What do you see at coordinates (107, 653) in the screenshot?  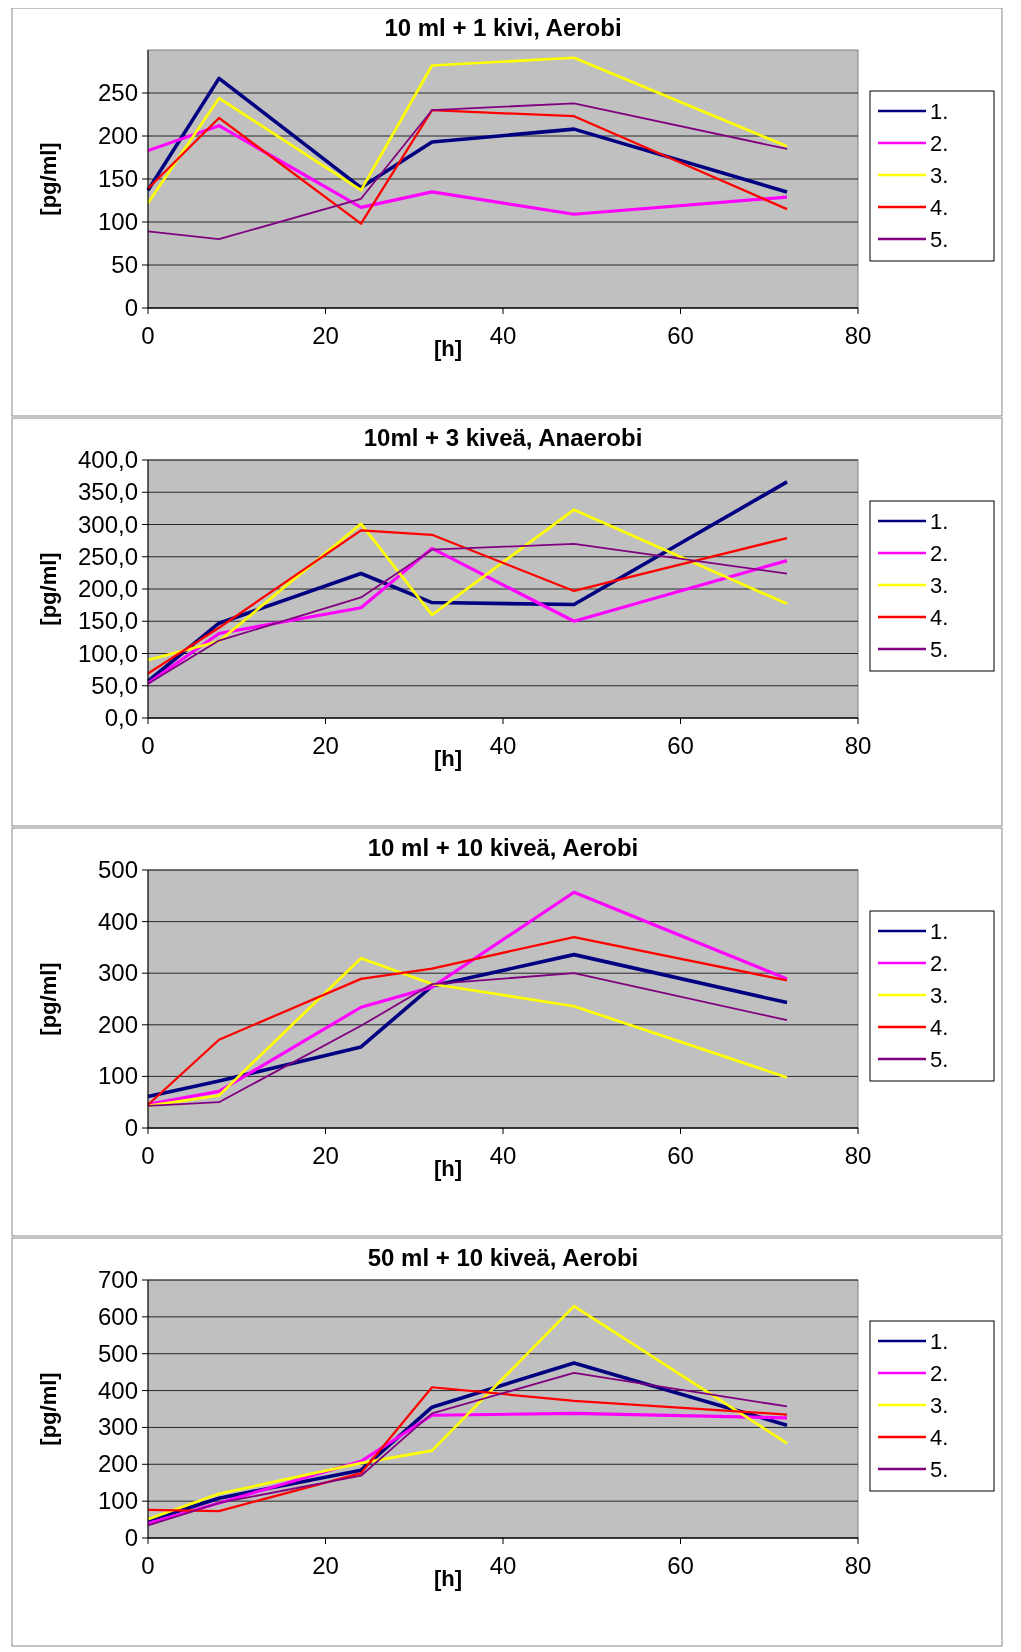 I see `y-tick-label: 100,0` at bounding box center [107, 653].